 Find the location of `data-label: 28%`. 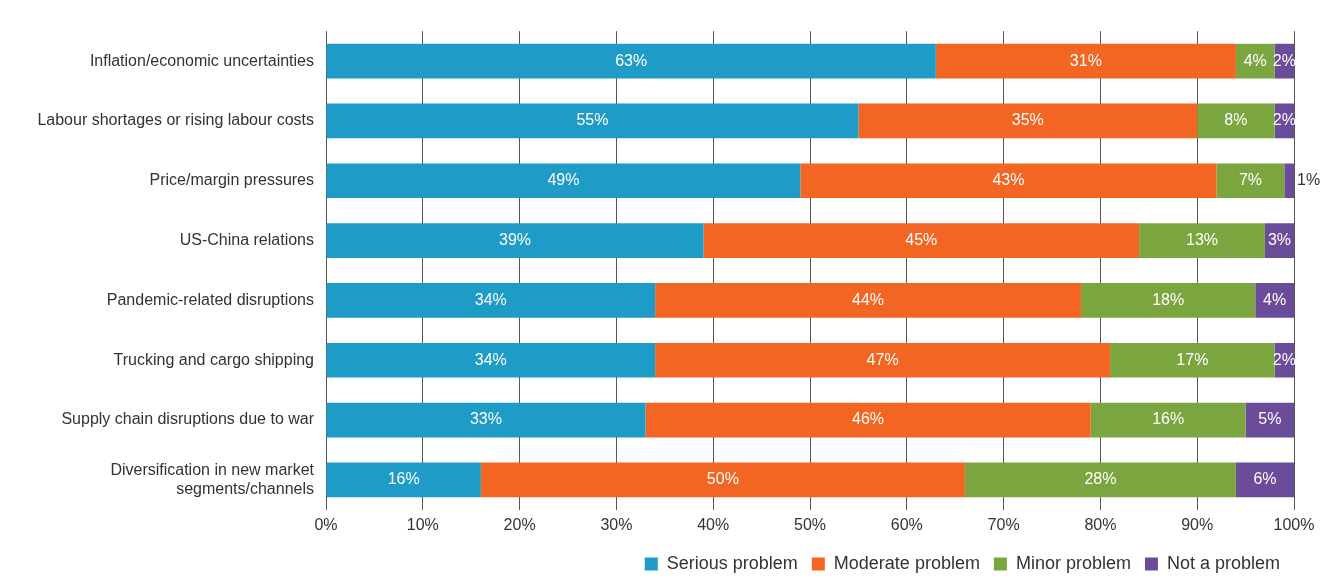

data-label: 28% is located at coordinates (1100, 479).